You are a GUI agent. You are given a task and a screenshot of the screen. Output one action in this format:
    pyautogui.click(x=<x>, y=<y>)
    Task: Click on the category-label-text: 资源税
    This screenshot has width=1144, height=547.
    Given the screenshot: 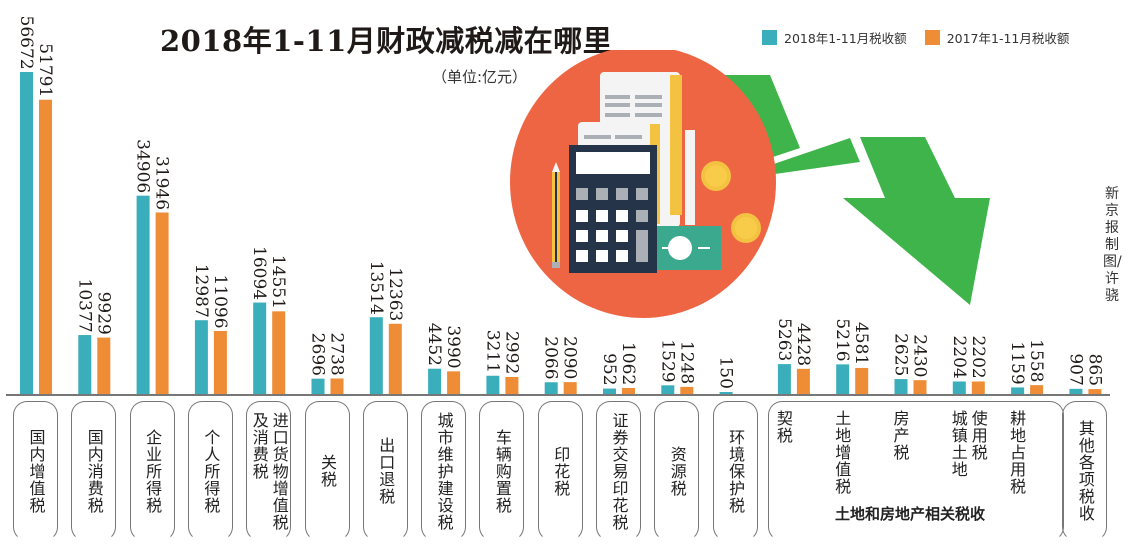 What is the action you would take?
    pyautogui.click(x=677, y=471)
    